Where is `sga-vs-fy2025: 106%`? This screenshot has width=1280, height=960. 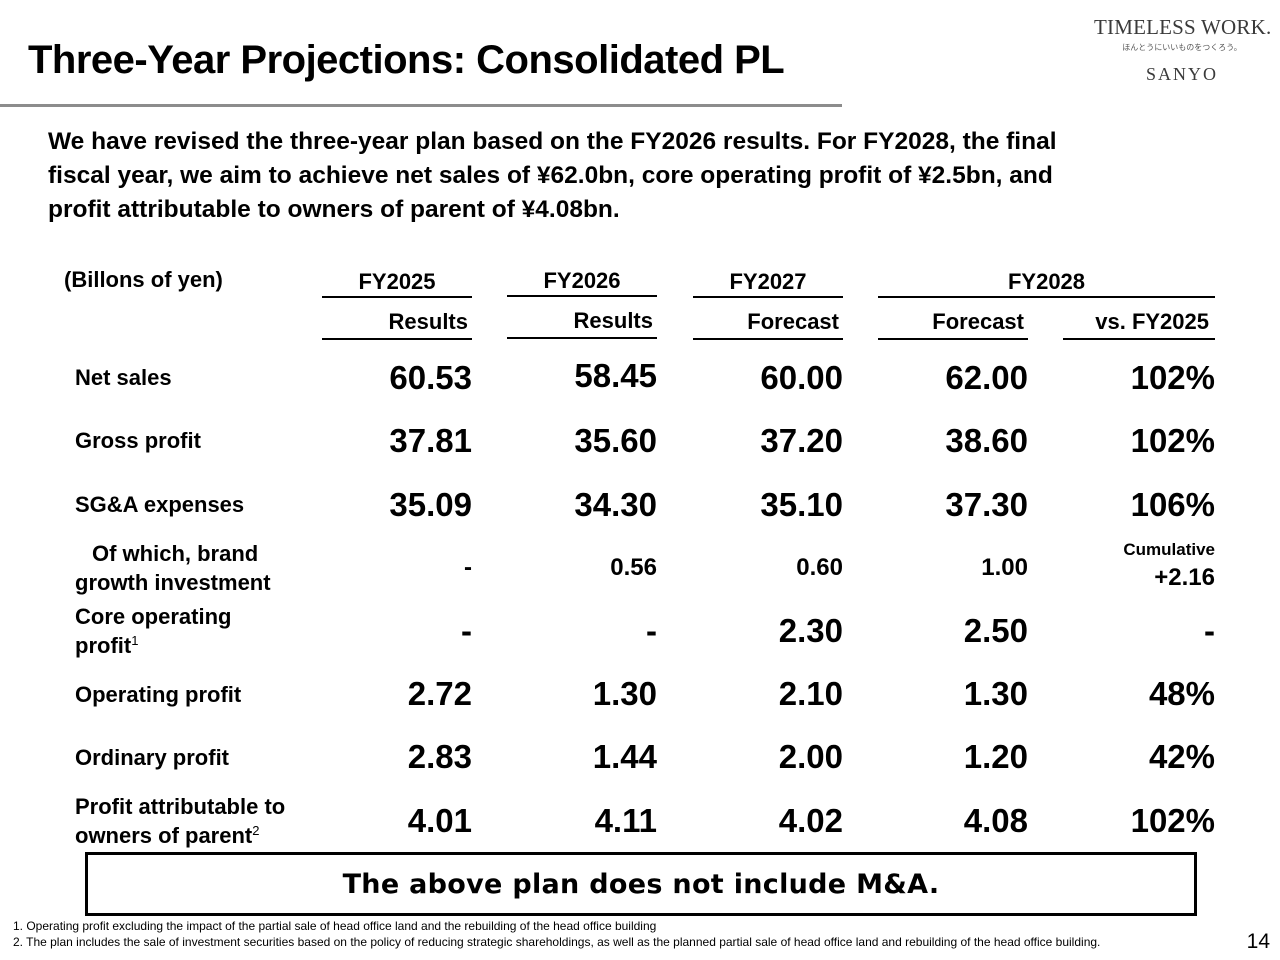 sga-vs-fy2025: 106% is located at coordinates (1172, 504).